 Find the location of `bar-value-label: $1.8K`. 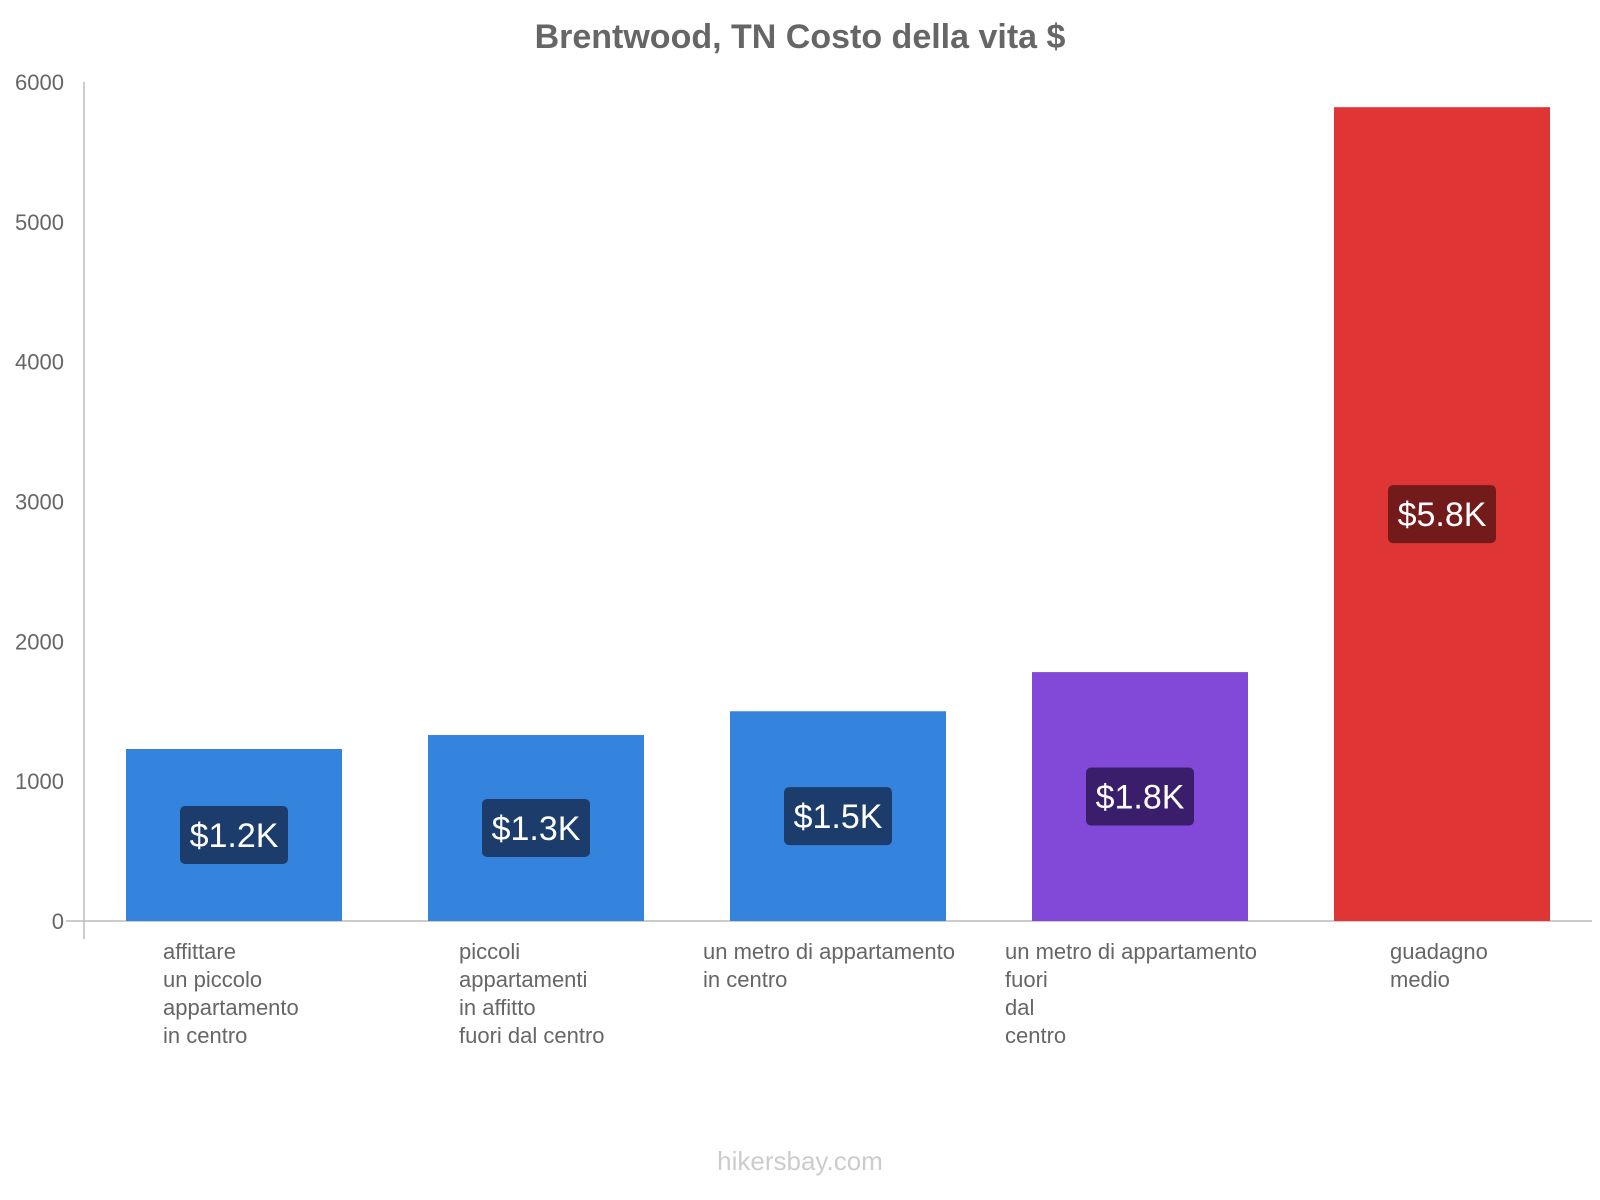

bar-value-label: $1.8K is located at coordinates (1140, 798).